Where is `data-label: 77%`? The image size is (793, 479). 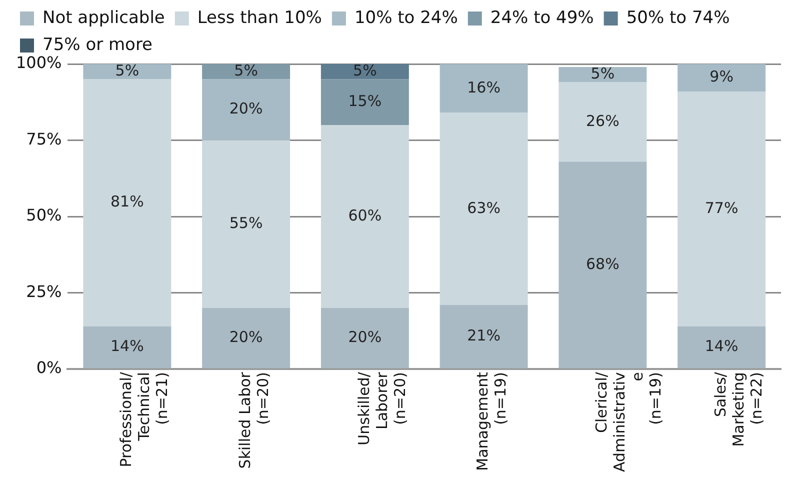 data-label: 77% is located at coordinates (721, 207).